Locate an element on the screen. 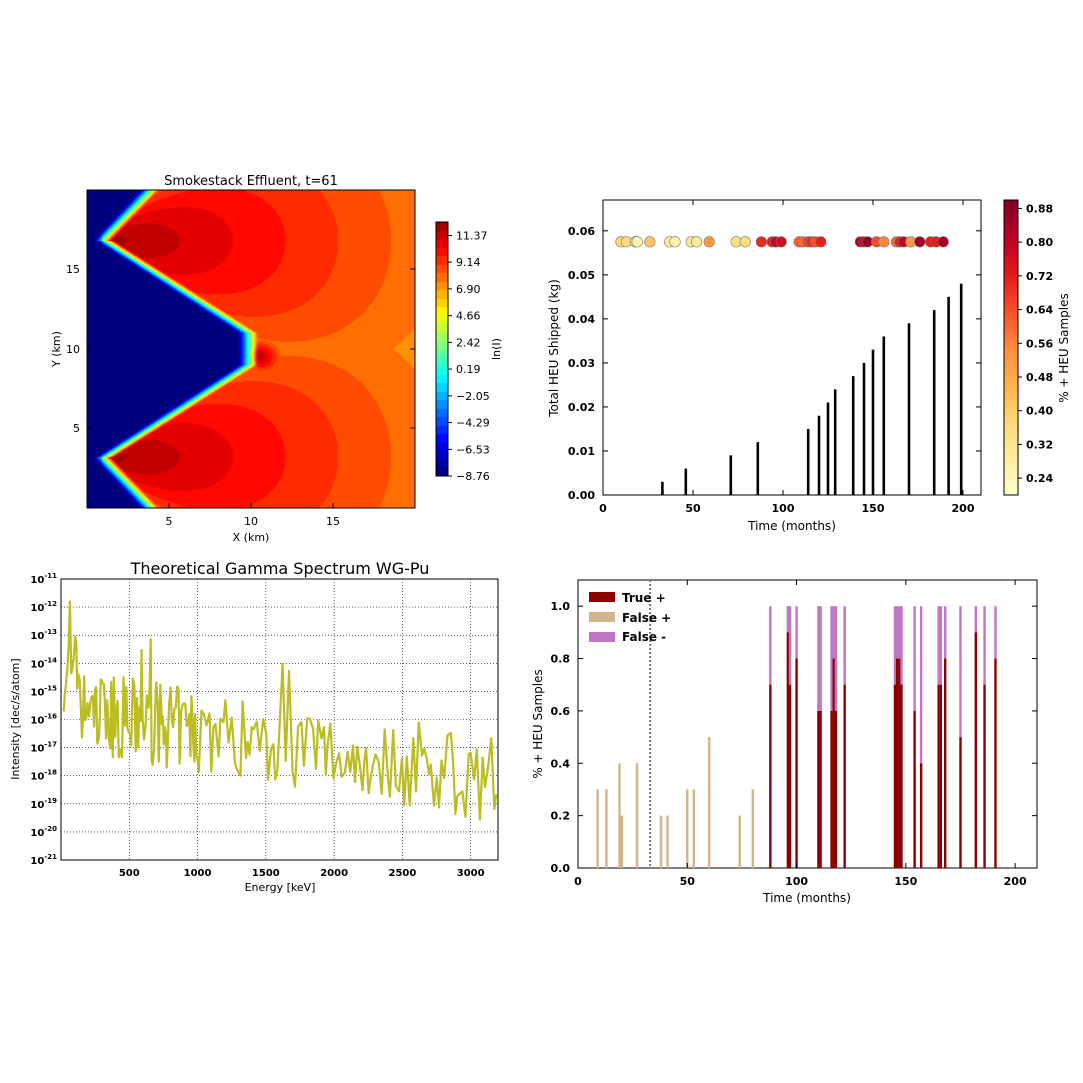 The height and width of the screenshot is (1083, 1083). heu-shipped-xticks: 0 50 100 150 200 is located at coordinates (787, 357).